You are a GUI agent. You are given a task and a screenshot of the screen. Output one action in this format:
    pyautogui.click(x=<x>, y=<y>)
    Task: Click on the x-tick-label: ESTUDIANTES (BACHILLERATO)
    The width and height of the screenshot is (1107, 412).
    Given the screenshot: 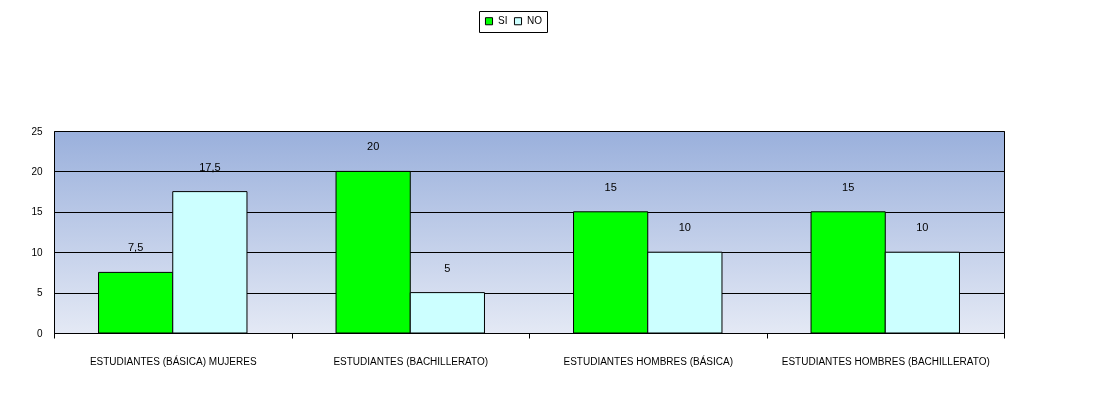 What is the action you would take?
    pyautogui.click(x=411, y=361)
    